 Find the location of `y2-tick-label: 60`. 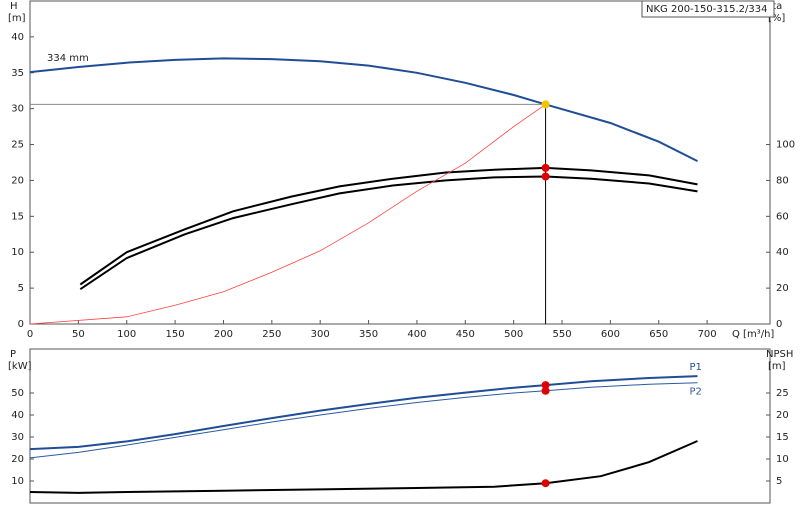

y2-tick-label: 60 is located at coordinates (782, 216).